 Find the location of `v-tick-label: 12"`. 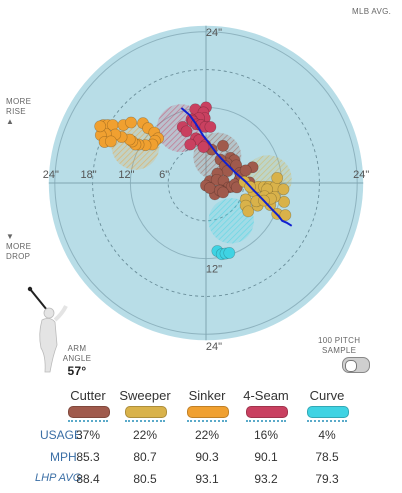

v-tick-label: 12" is located at coordinates (214, 270).